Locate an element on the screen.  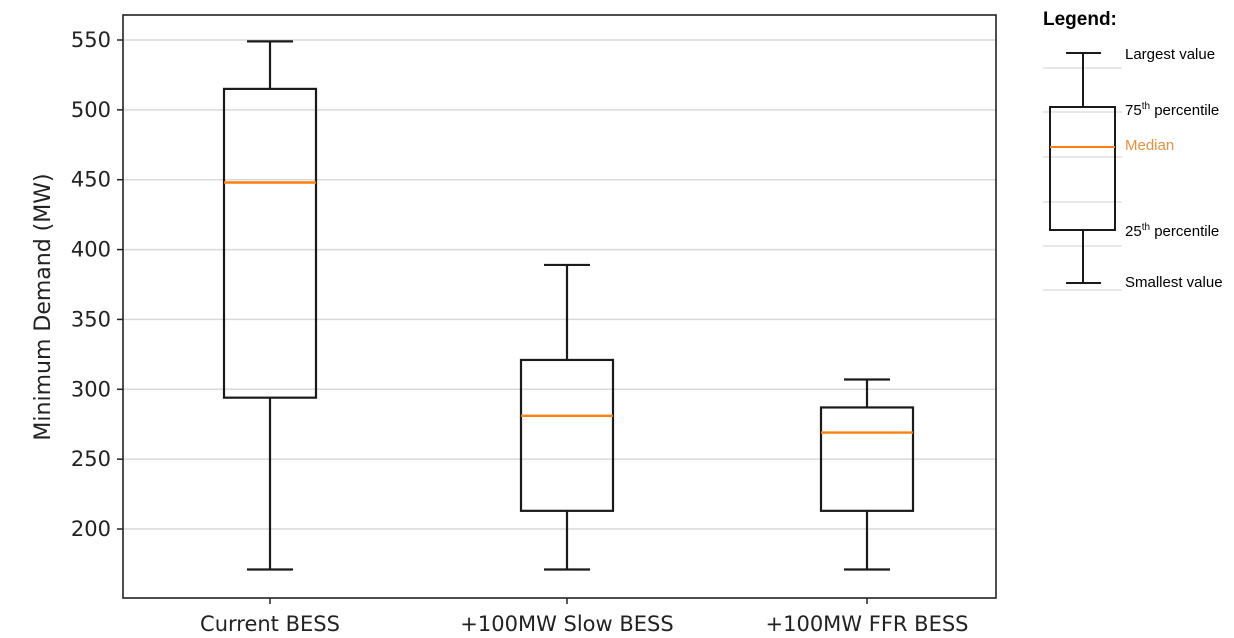
legend-q1-label: 25th percentile is located at coordinates (1172, 231).